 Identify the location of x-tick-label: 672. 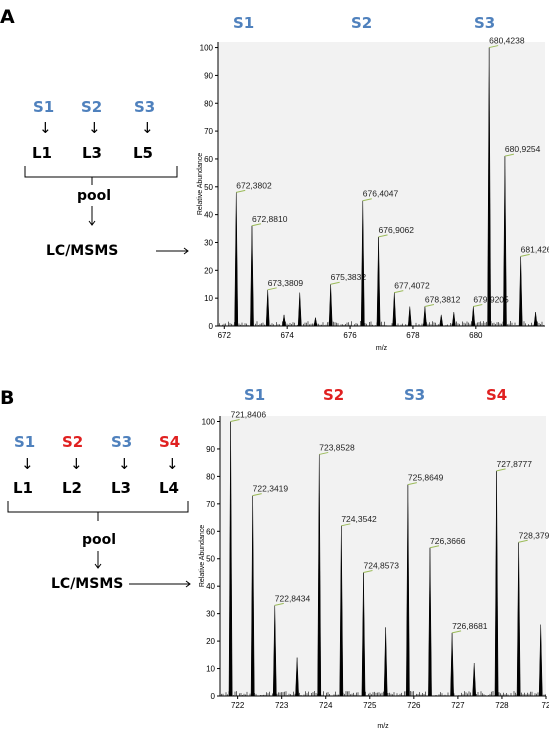
(225, 335).